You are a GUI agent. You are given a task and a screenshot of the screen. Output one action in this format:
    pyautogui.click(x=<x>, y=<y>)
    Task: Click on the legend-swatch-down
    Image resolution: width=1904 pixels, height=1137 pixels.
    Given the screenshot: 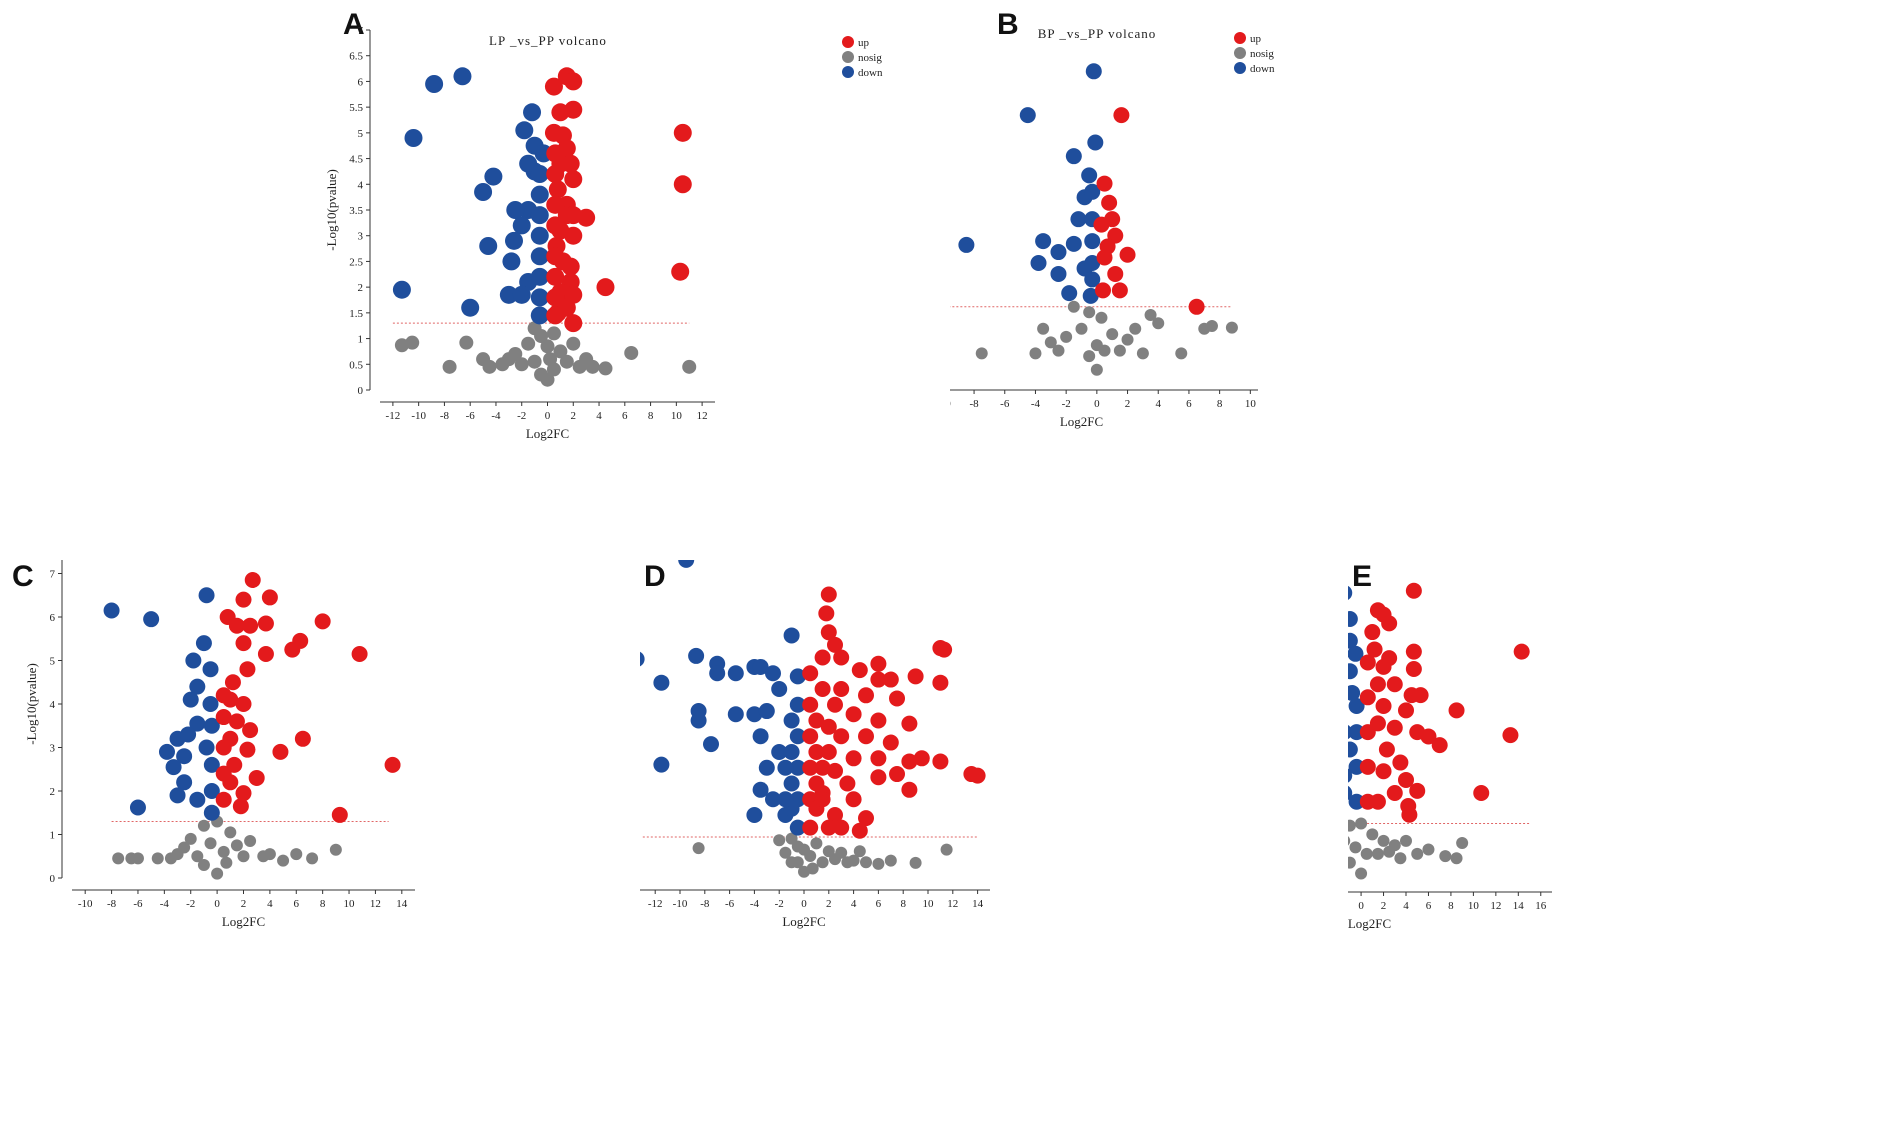 What is the action you would take?
    pyautogui.click(x=848, y=72)
    